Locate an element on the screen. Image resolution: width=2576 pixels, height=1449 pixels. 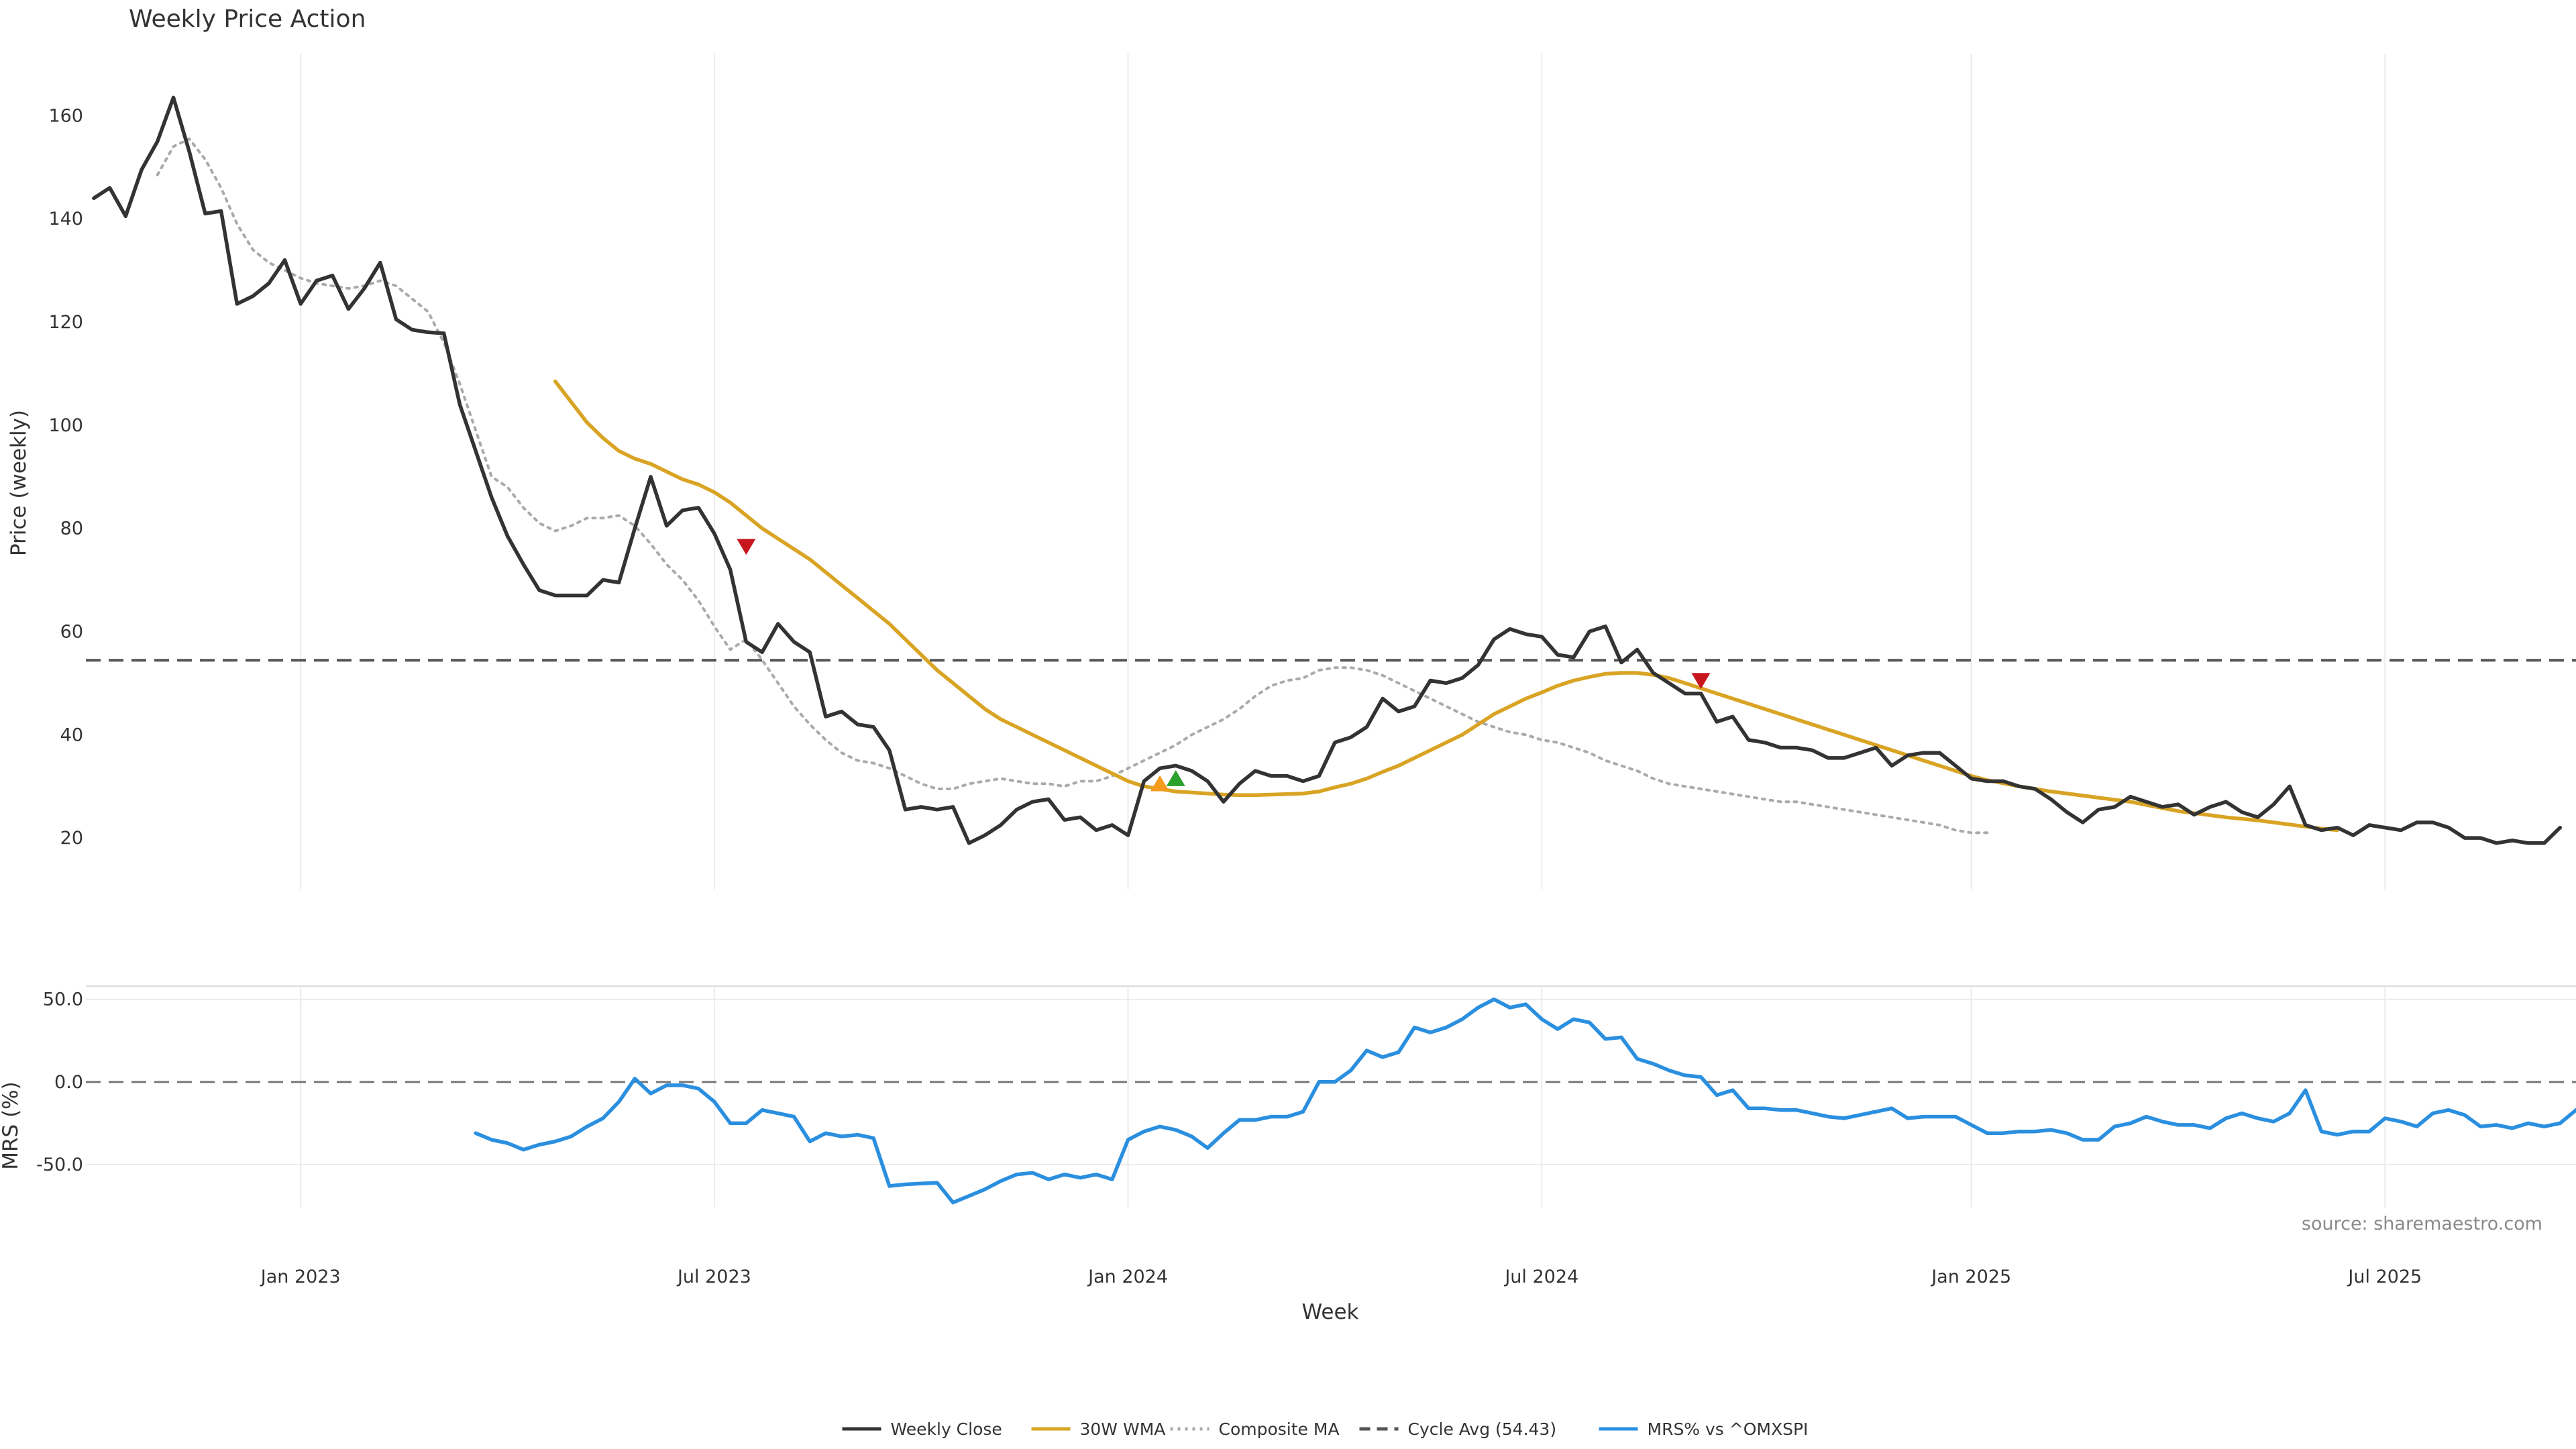
mrs-y-ticks: 50.0 0.0 -50.0 is located at coordinates (59, 1082).